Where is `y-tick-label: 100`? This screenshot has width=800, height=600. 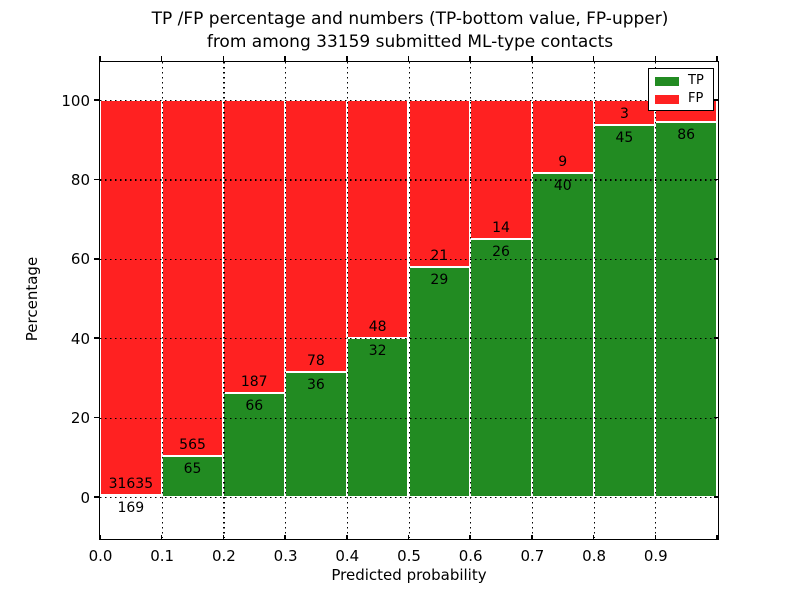
y-tick-label: 100 is located at coordinates (75, 100).